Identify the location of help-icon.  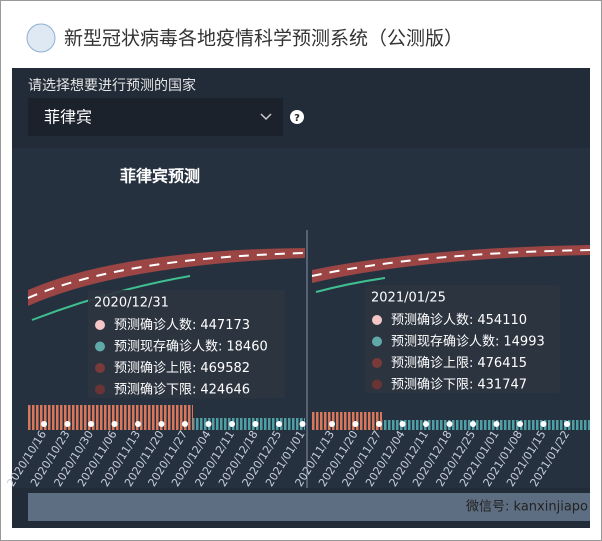
(297, 117).